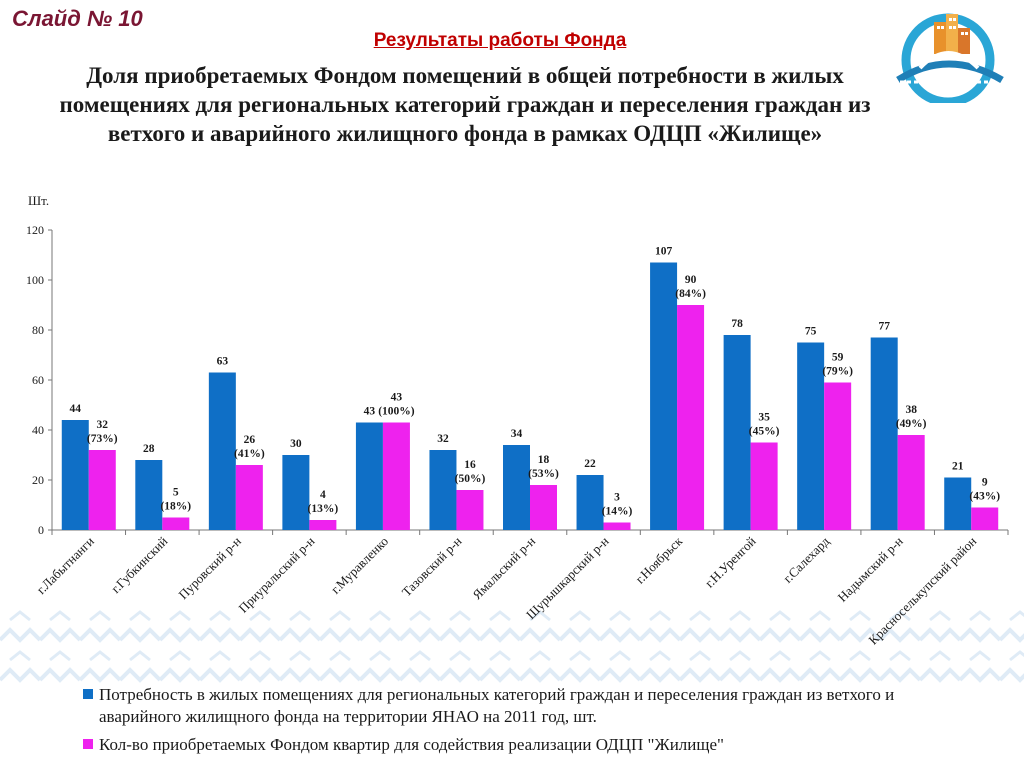 This screenshot has height=768, width=1024. What do you see at coordinates (432, 566) in the screenshot?
I see `x-tick-label: Тазовский р-н` at bounding box center [432, 566].